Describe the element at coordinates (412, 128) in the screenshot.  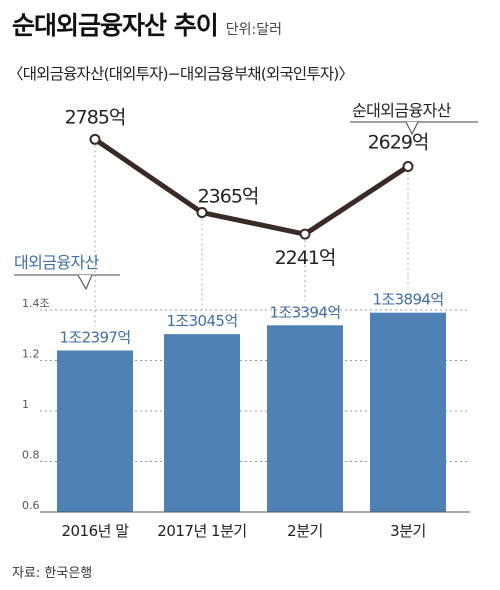
I see `line-series-callout-pointer` at that location.